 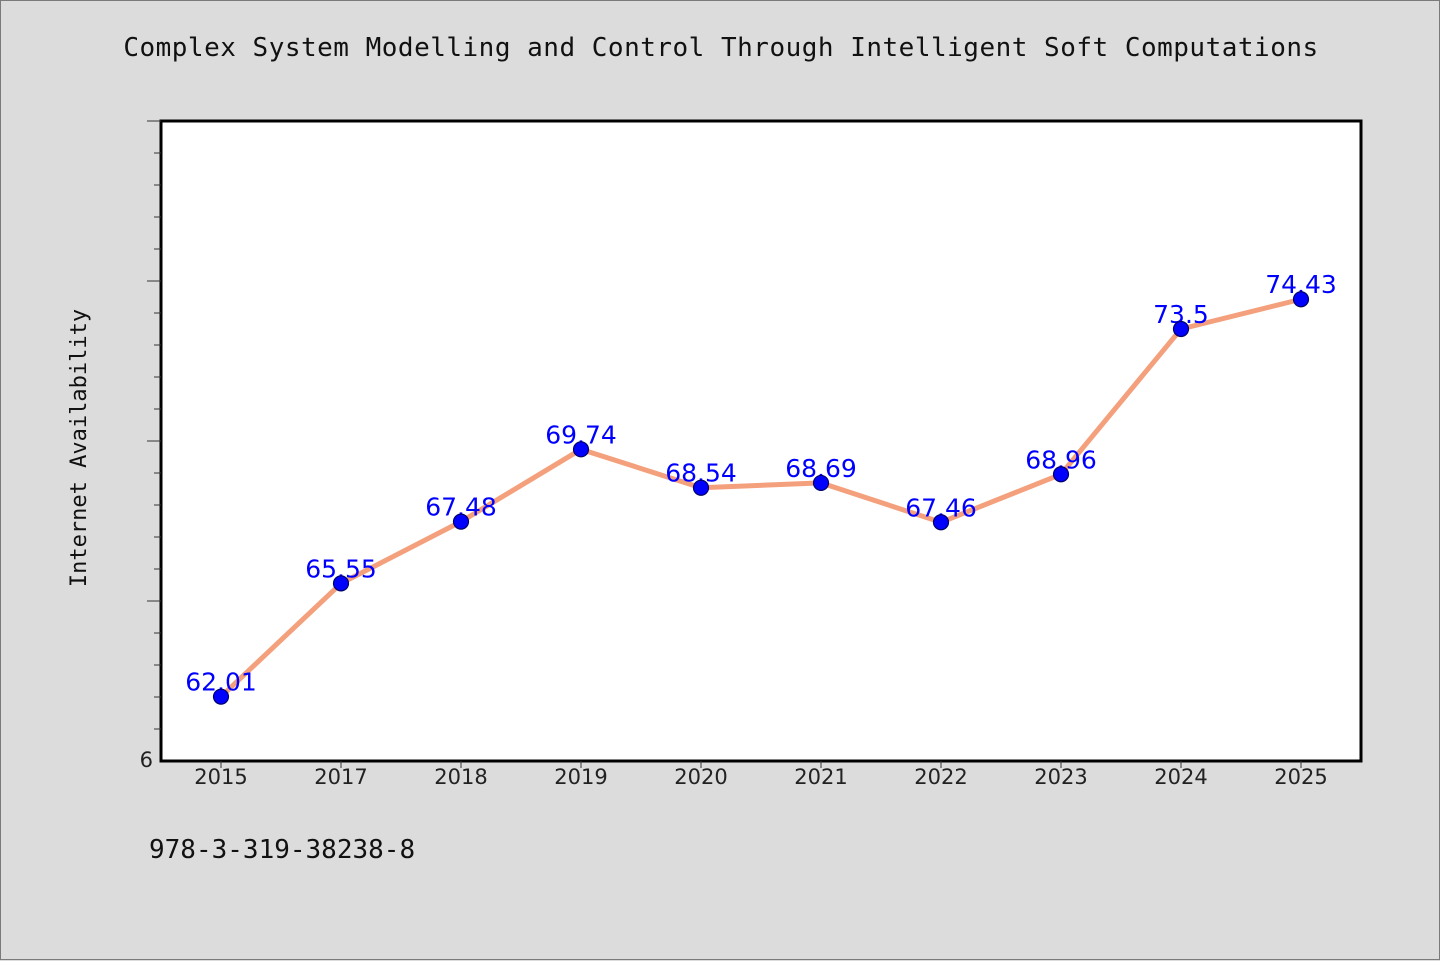 I want to click on x-tick-label: 2019, so click(x=580, y=777).